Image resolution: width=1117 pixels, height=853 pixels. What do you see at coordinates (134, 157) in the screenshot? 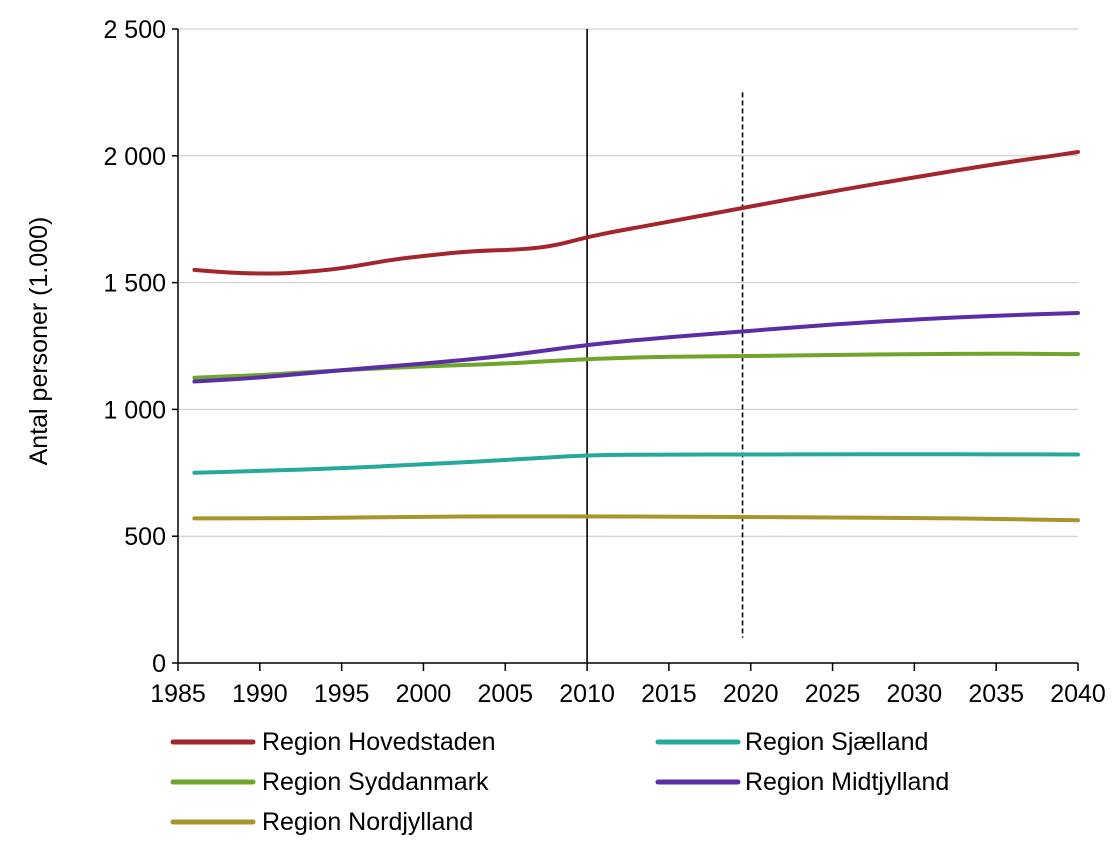
I see `y-tick-label: 2 000` at bounding box center [134, 157].